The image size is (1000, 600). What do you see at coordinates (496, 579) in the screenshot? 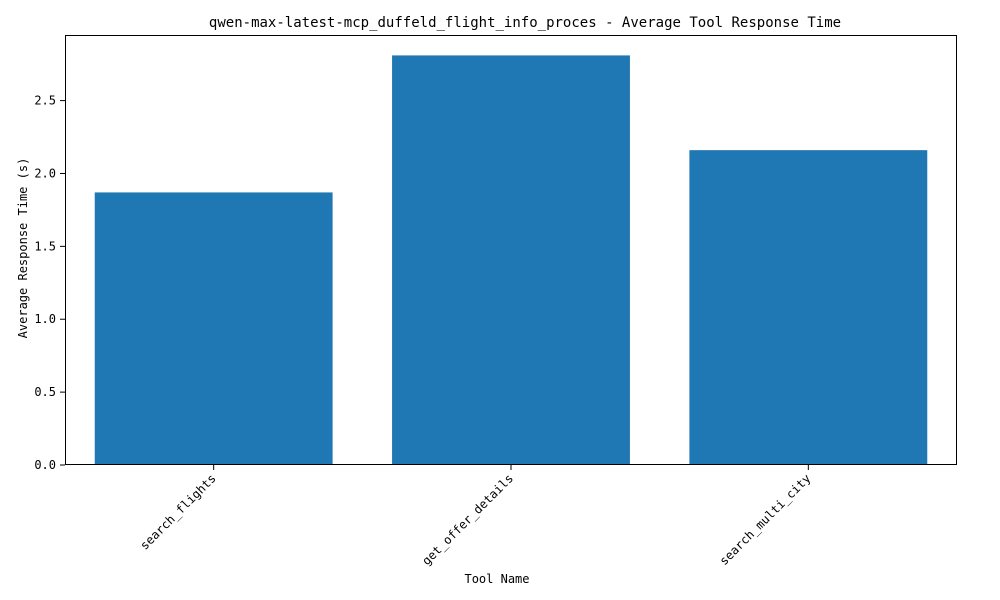
I see `x-axis-label: Tool Name` at bounding box center [496, 579].